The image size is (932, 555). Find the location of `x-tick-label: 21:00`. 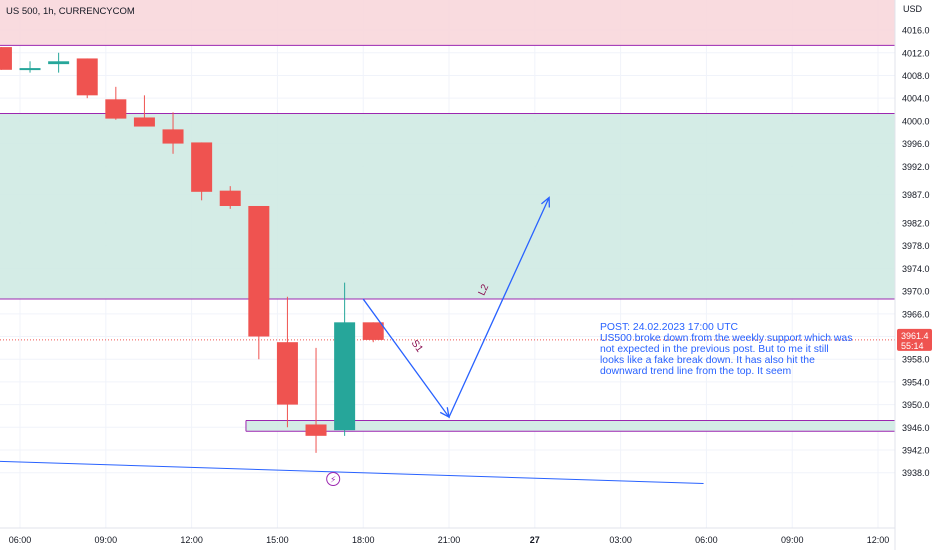

x-tick-label: 21:00 is located at coordinates (449, 540).